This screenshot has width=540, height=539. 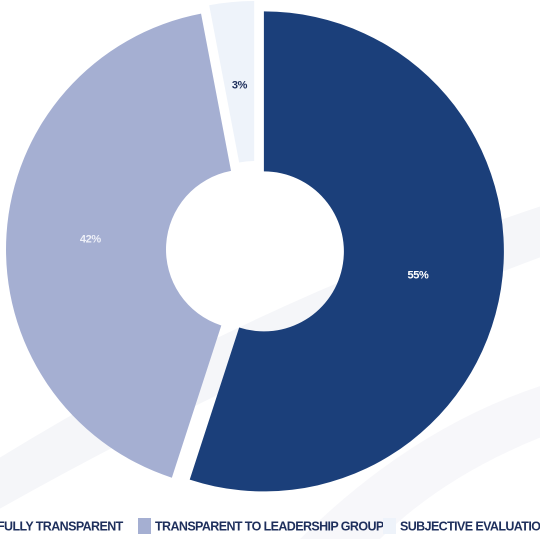 I want to click on background-swoosh, so click(x=420, y=462).